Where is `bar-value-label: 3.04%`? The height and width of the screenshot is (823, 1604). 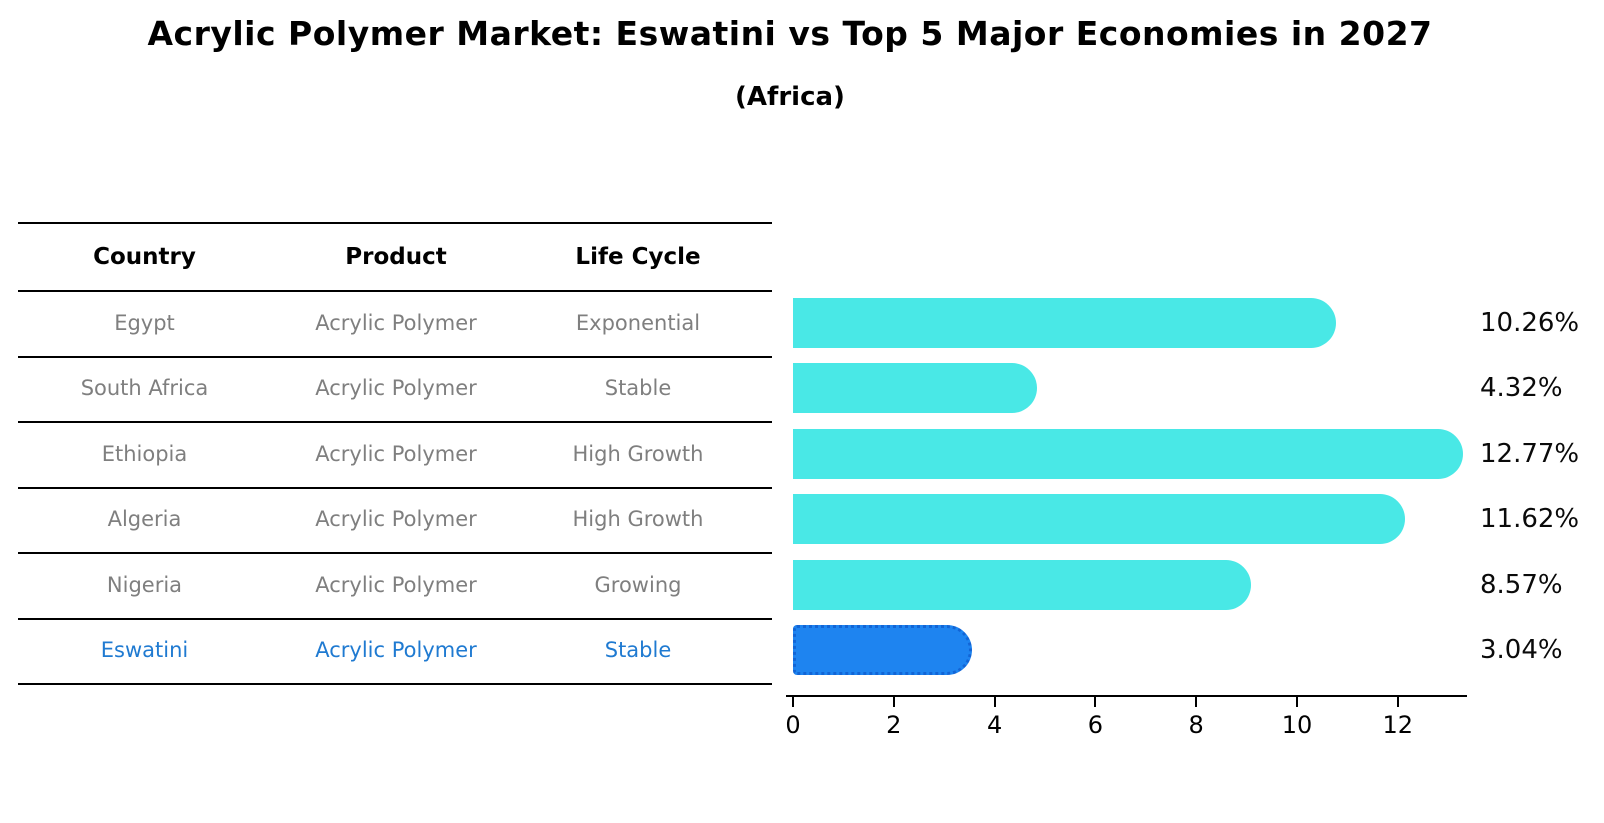
bar-value-label: 3.04% is located at coordinates (1521, 650).